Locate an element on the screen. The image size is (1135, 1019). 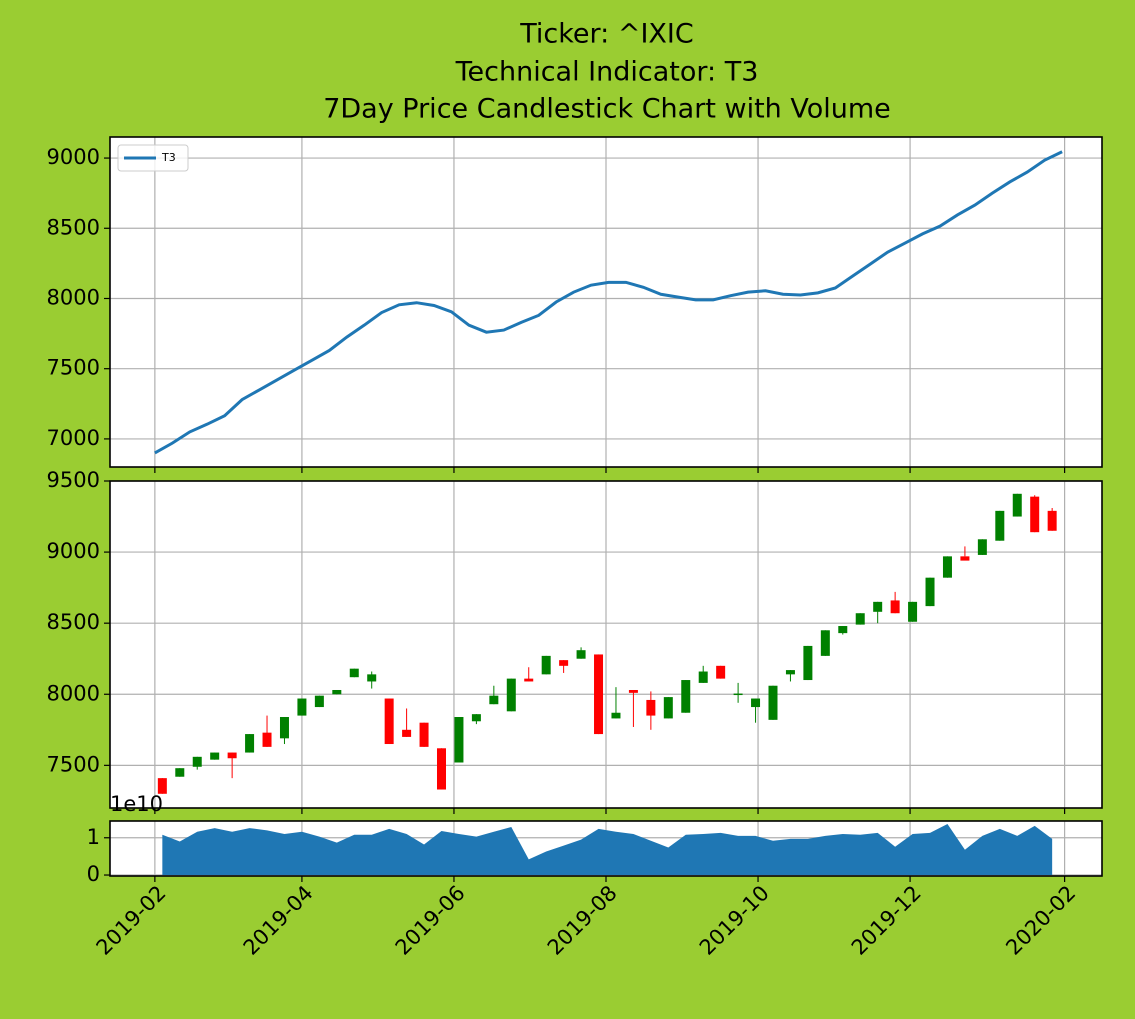
plot-content is located at coordinates (606, 848).